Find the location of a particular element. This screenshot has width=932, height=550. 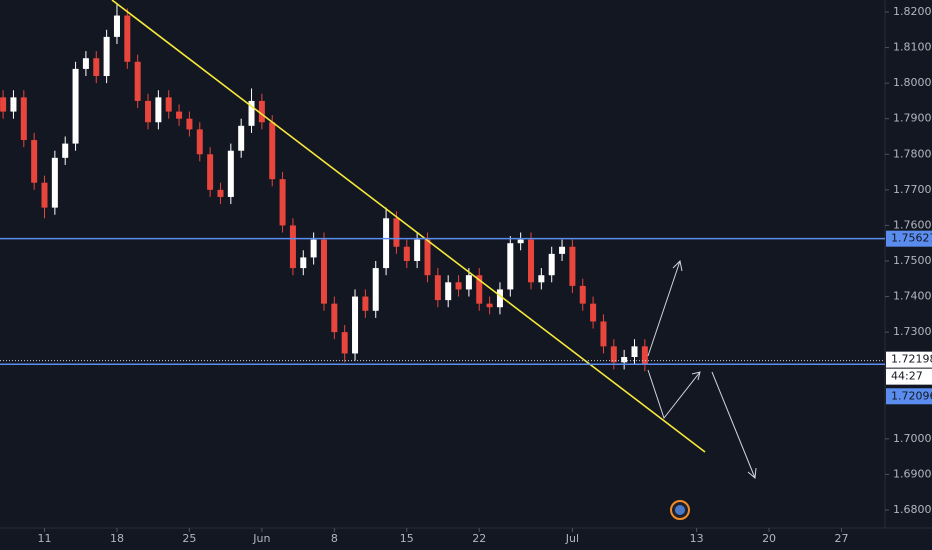

arrow-zigzag is located at coordinates (674, 394).